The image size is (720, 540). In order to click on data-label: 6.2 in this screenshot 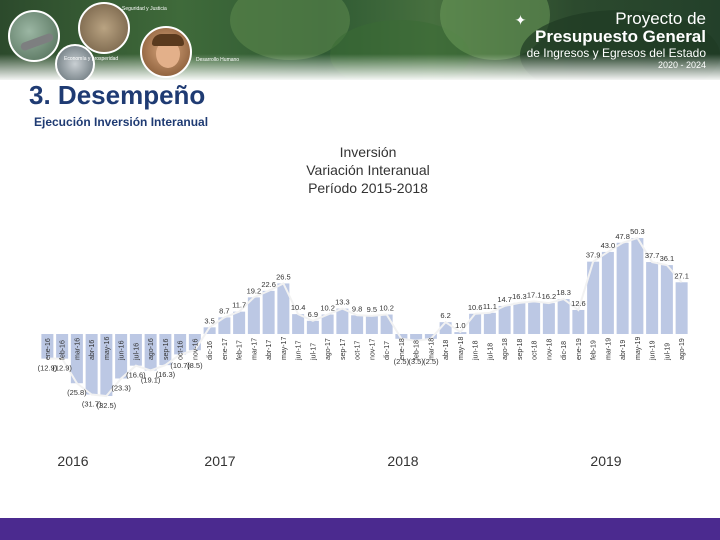, I will do `click(445, 315)`.